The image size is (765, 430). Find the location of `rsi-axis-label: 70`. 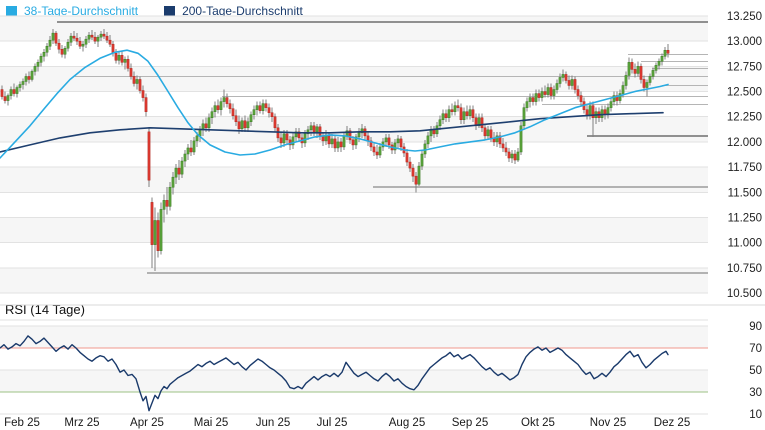

rsi-axis-label: 70 is located at coordinates (755, 349).